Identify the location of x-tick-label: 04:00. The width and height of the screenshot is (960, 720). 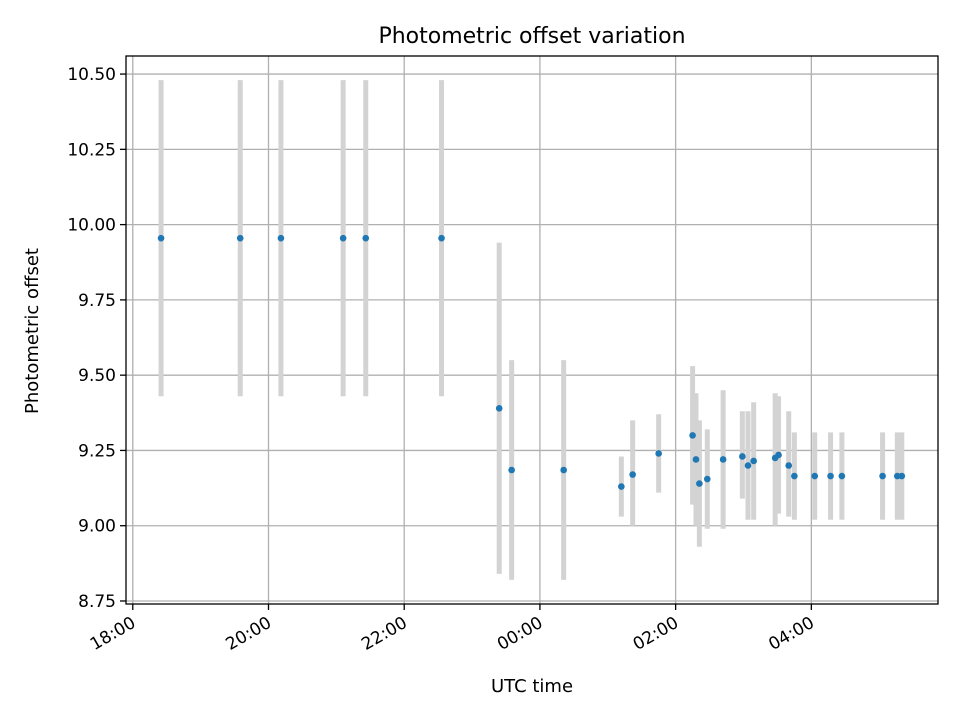
(791, 634).